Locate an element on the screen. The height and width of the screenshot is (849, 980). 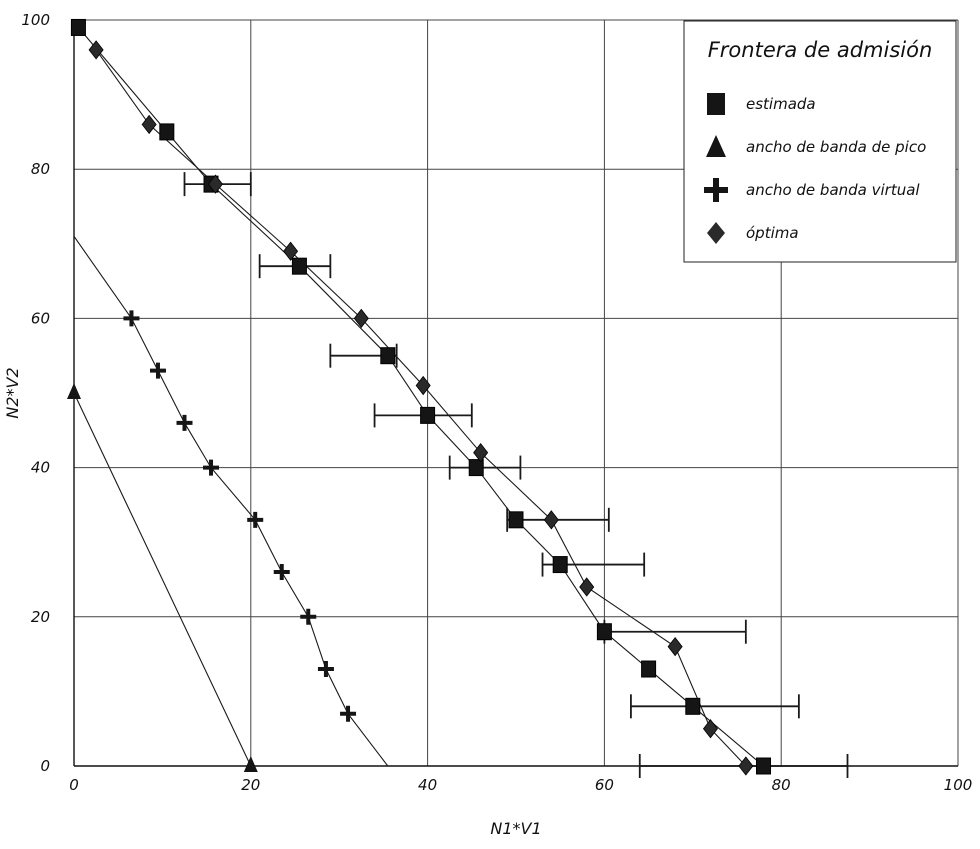
legend-label-ancho-de-banda-virtual: ancho de banda virtual is located at coordinates (833, 190).